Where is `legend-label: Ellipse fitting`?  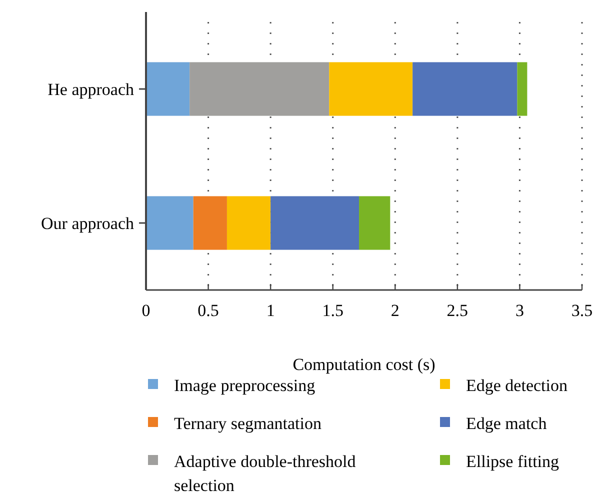 legend-label: Ellipse fitting is located at coordinates (513, 461).